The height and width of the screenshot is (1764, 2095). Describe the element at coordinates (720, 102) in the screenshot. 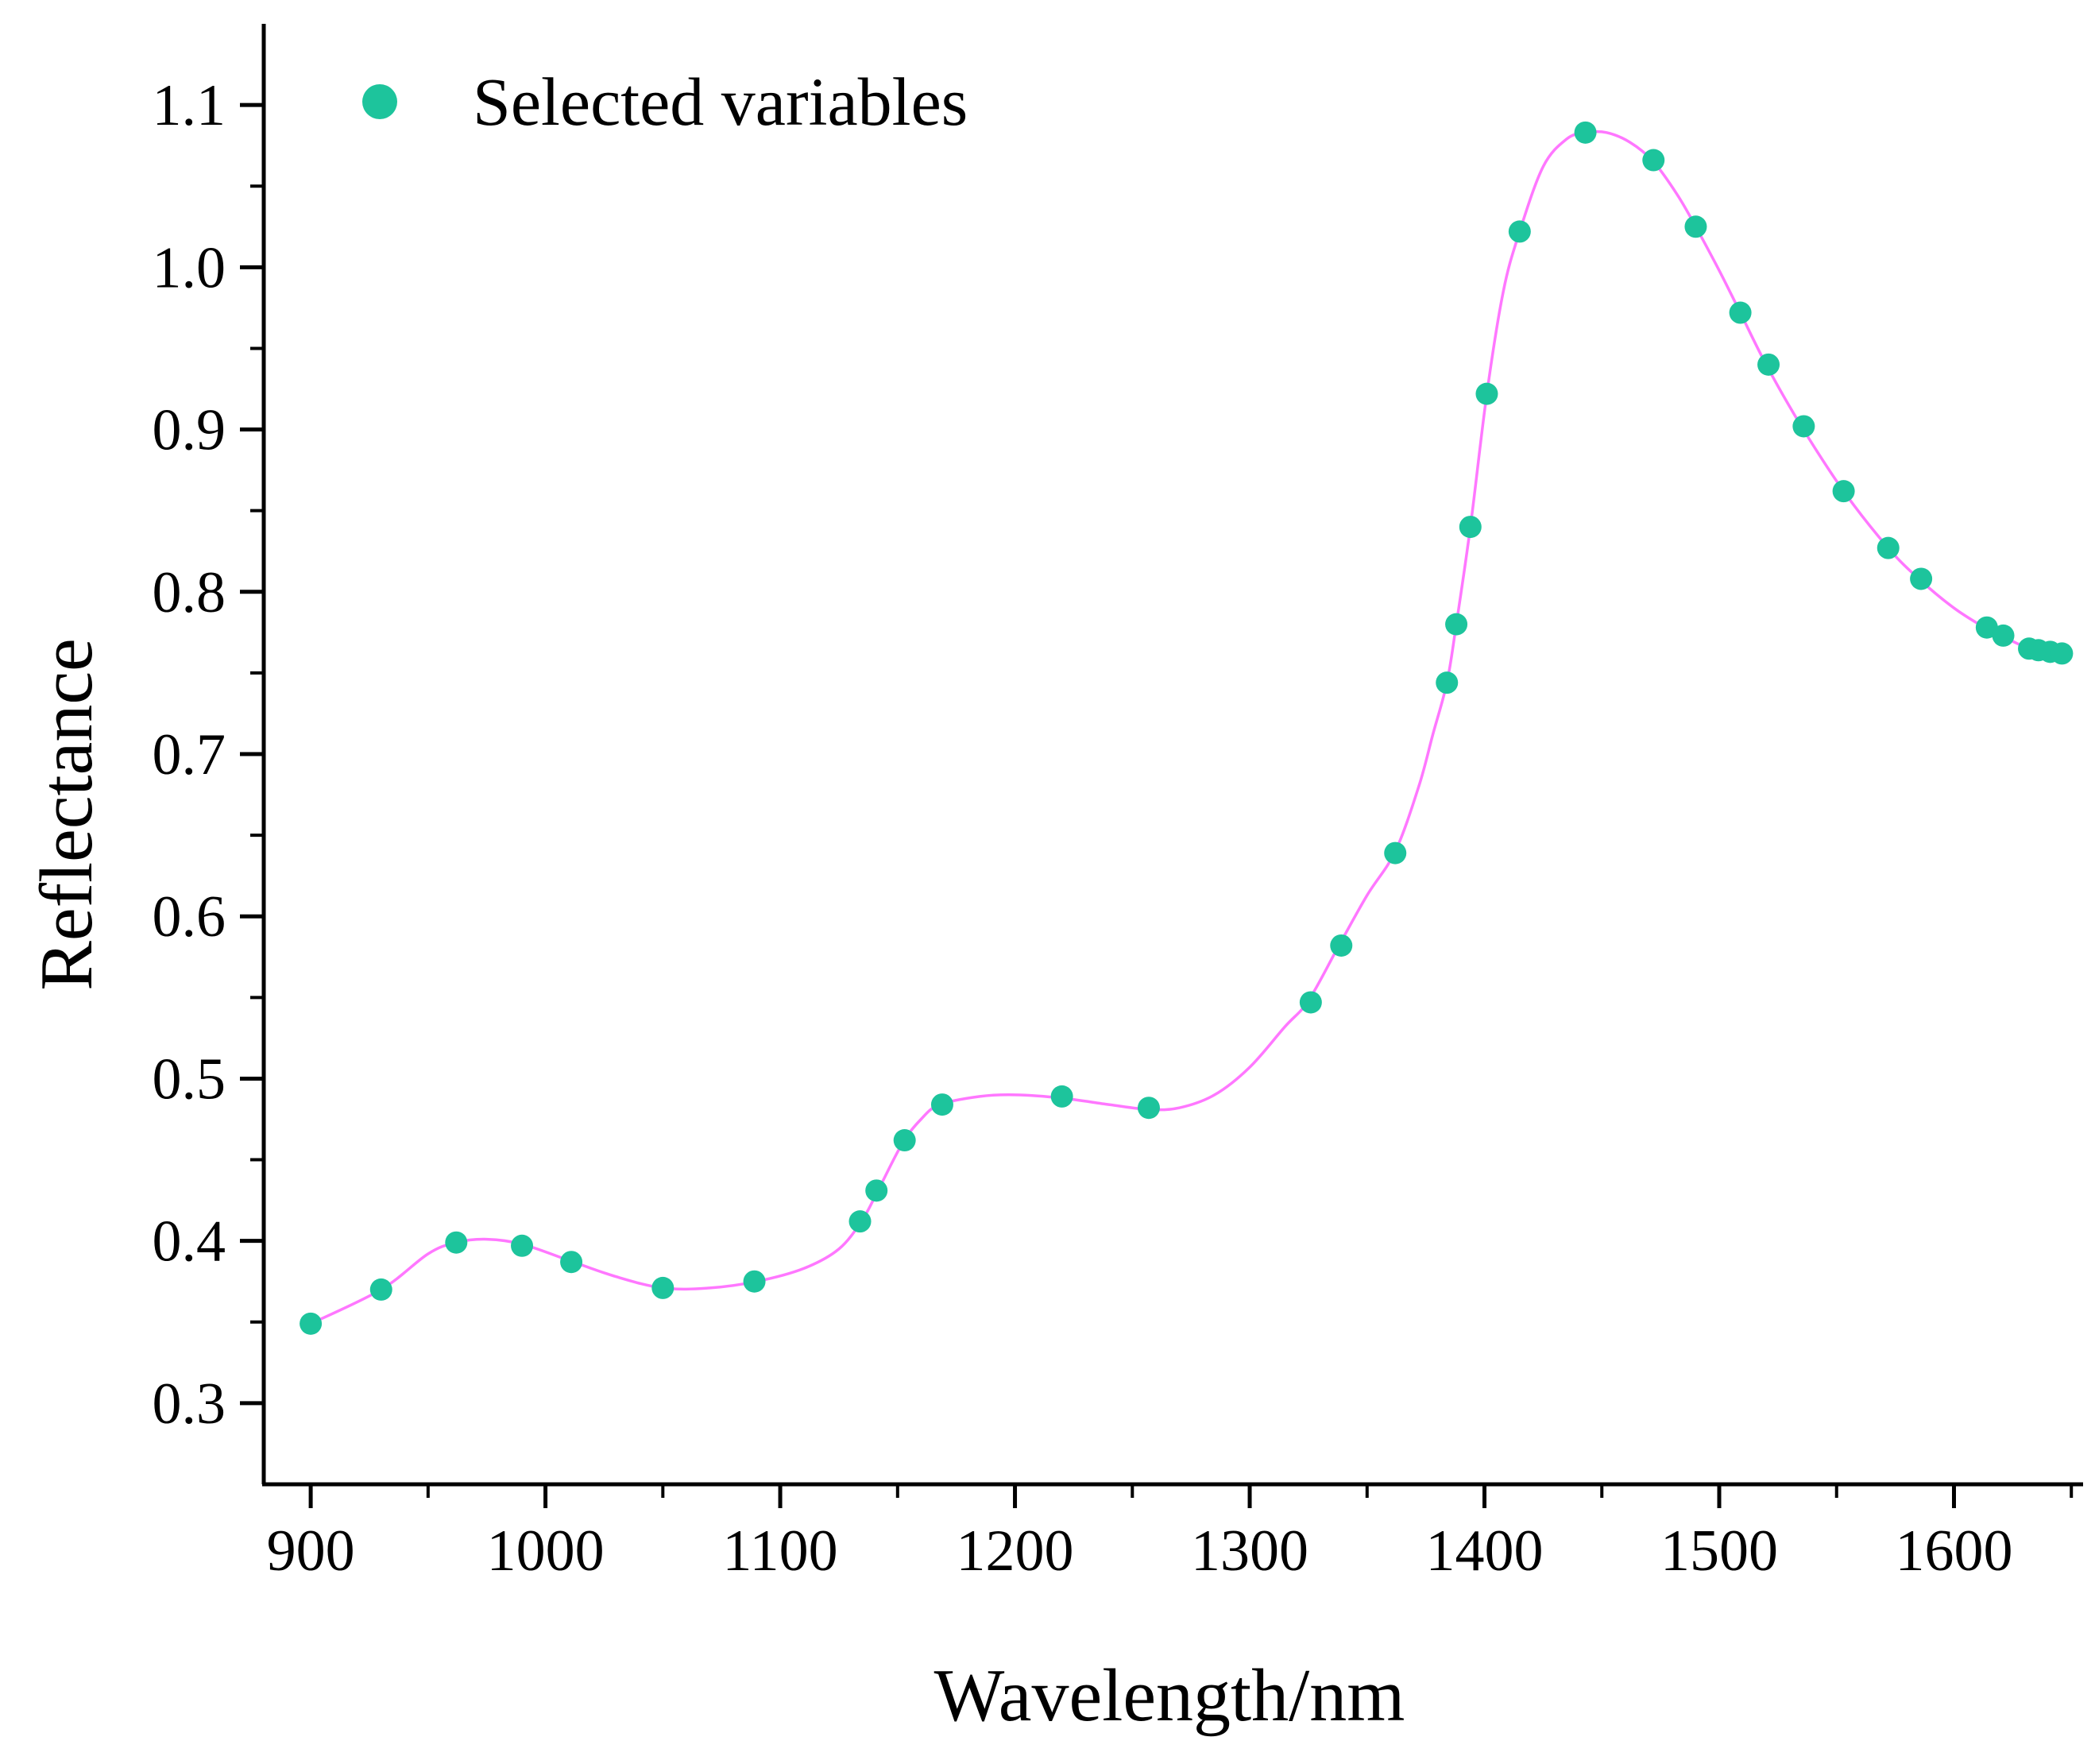

I see `legend-label: Selected variables` at that location.